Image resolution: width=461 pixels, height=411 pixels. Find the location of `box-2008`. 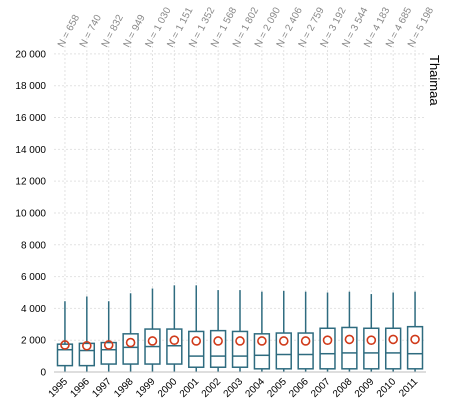

box-2008 is located at coordinates (349, 331).